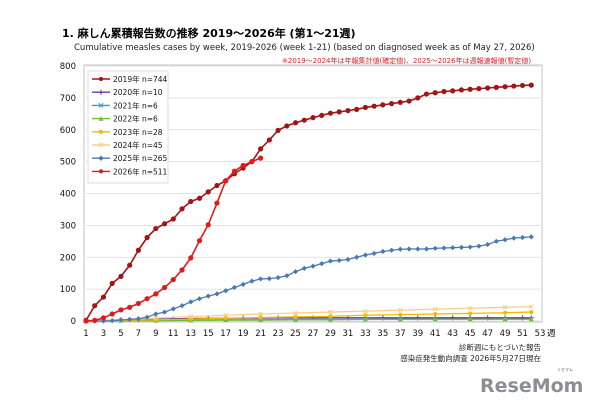  Describe the element at coordinates (435, 334) in the screenshot. I see `x-tick-label: 41` at that location.